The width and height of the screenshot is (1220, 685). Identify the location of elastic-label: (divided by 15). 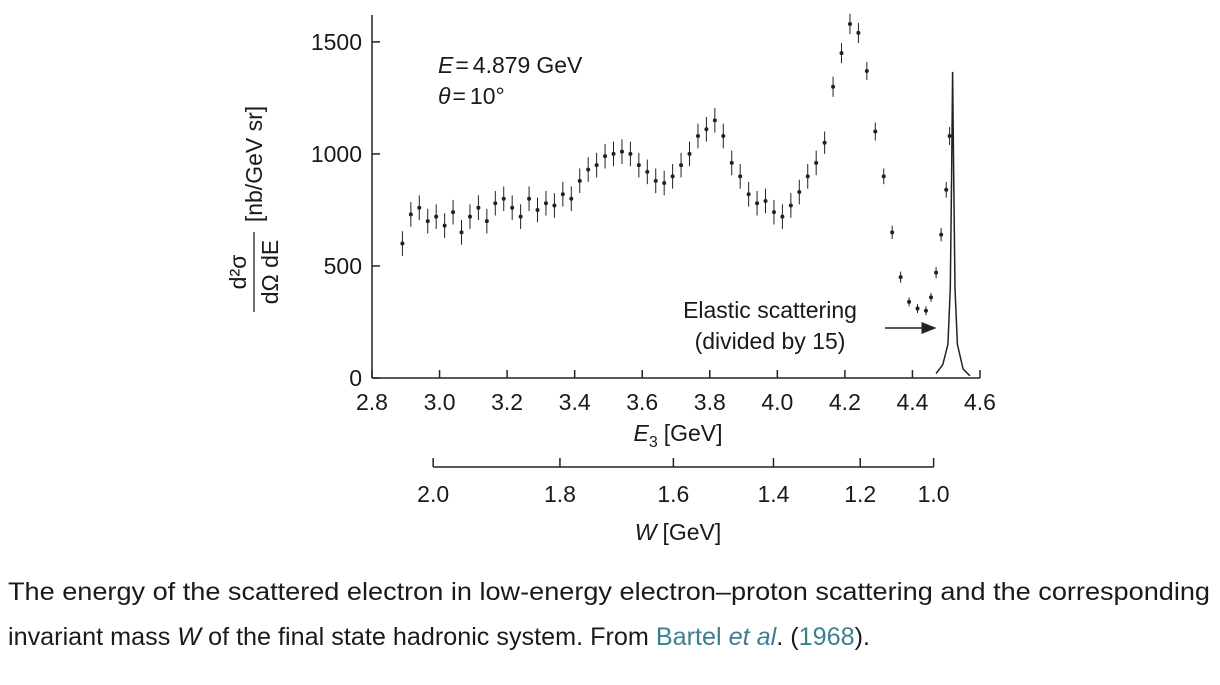
(770, 341).